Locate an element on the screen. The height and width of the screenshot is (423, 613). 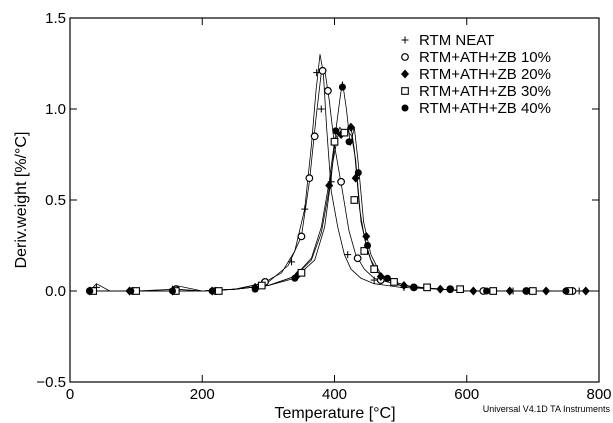
legend-label-3: RTM+ATH+ZB 20% is located at coordinates (485, 74).